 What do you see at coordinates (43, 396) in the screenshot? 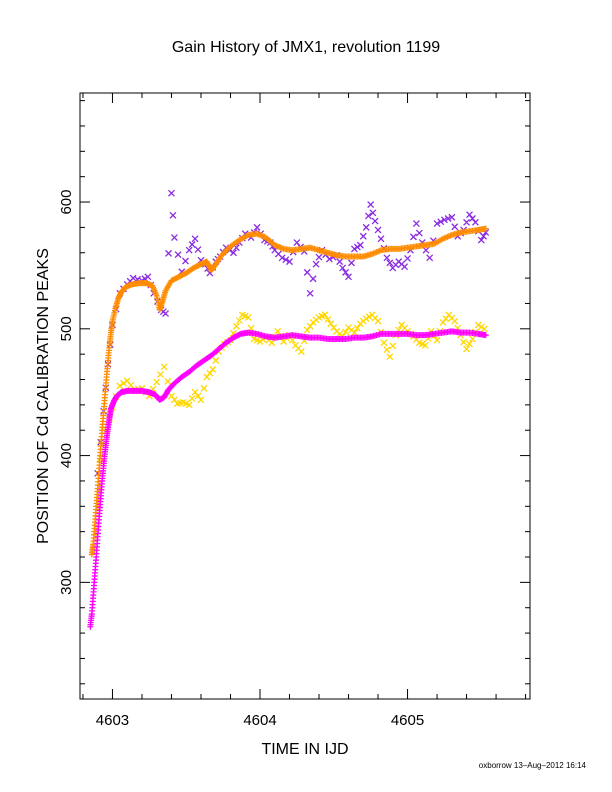
I see `y-axis-label: POSITION OF Cd CALIBRATION PEAKS` at bounding box center [43, 396].